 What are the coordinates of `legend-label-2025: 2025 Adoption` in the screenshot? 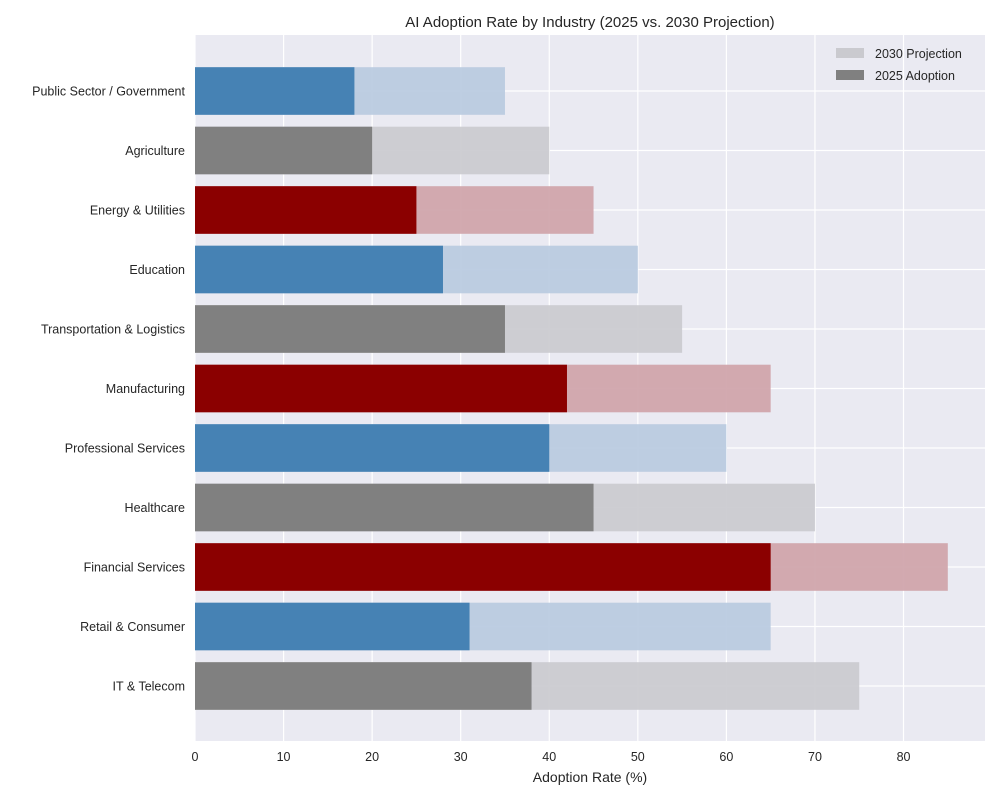 It's located at (915, 76).